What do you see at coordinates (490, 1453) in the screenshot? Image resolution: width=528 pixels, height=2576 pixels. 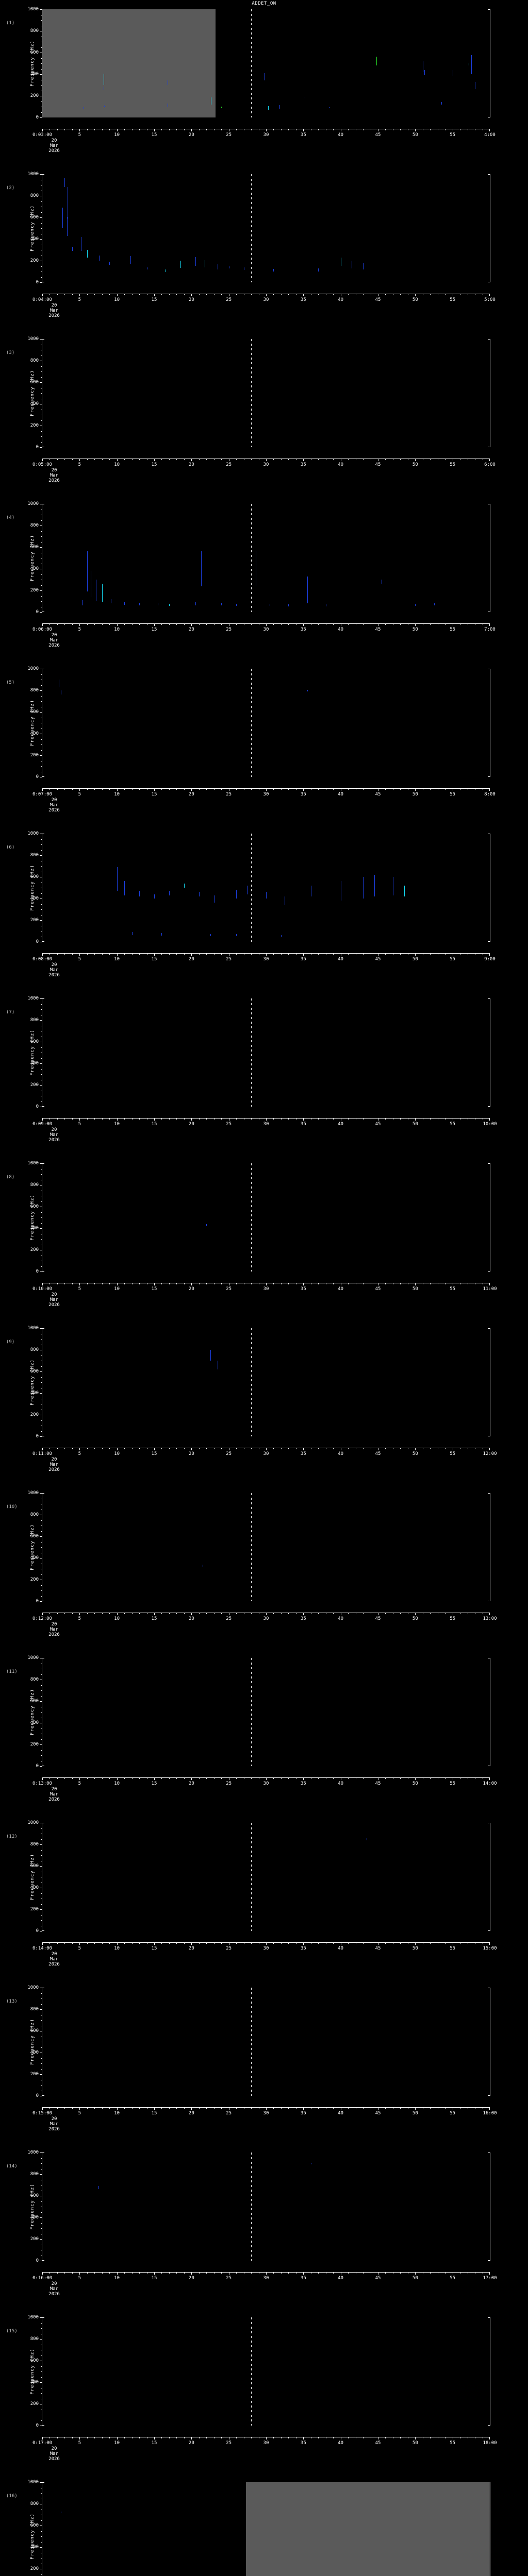 I see `x-axis-end-label: 12:00` at bounding box center [490, 1453].